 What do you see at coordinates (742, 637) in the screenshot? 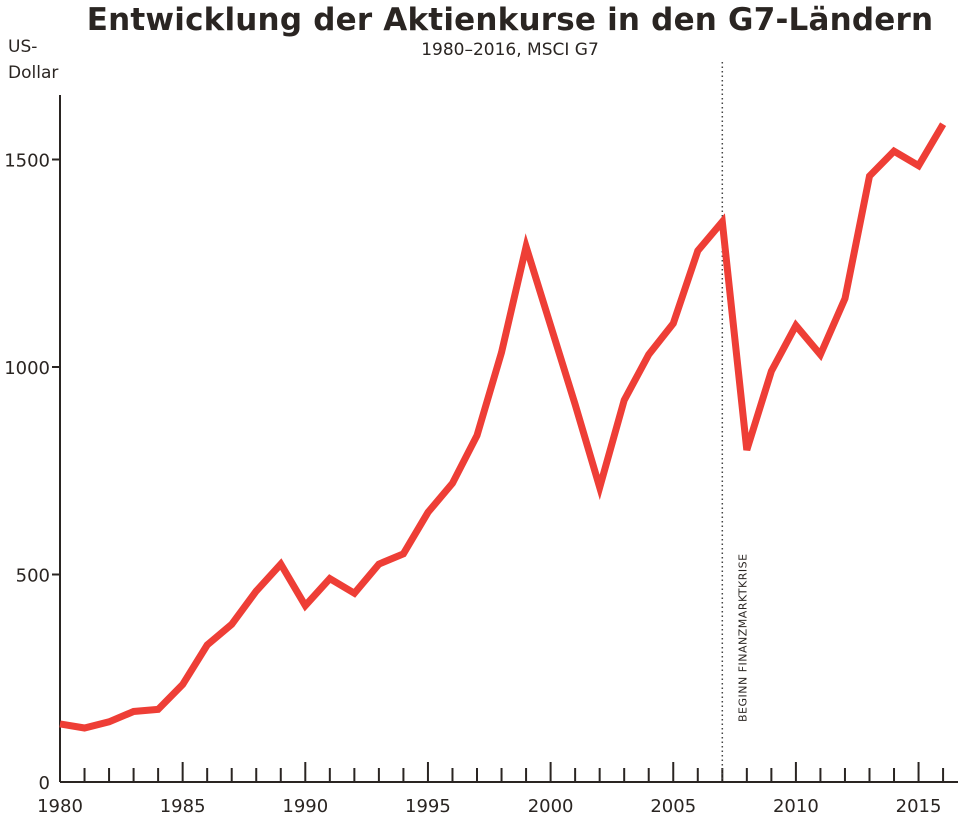
I see `crisis-annotation-label: BEGINN FINANZMARKTKRISE` at bounding box center [742, 637].